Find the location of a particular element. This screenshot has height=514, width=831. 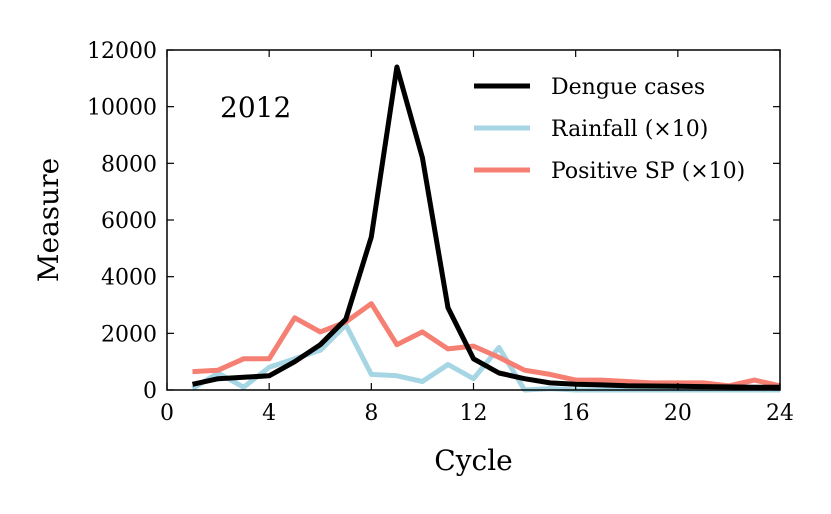

x-tick-label: 12 is located at coordinates (474, 413).